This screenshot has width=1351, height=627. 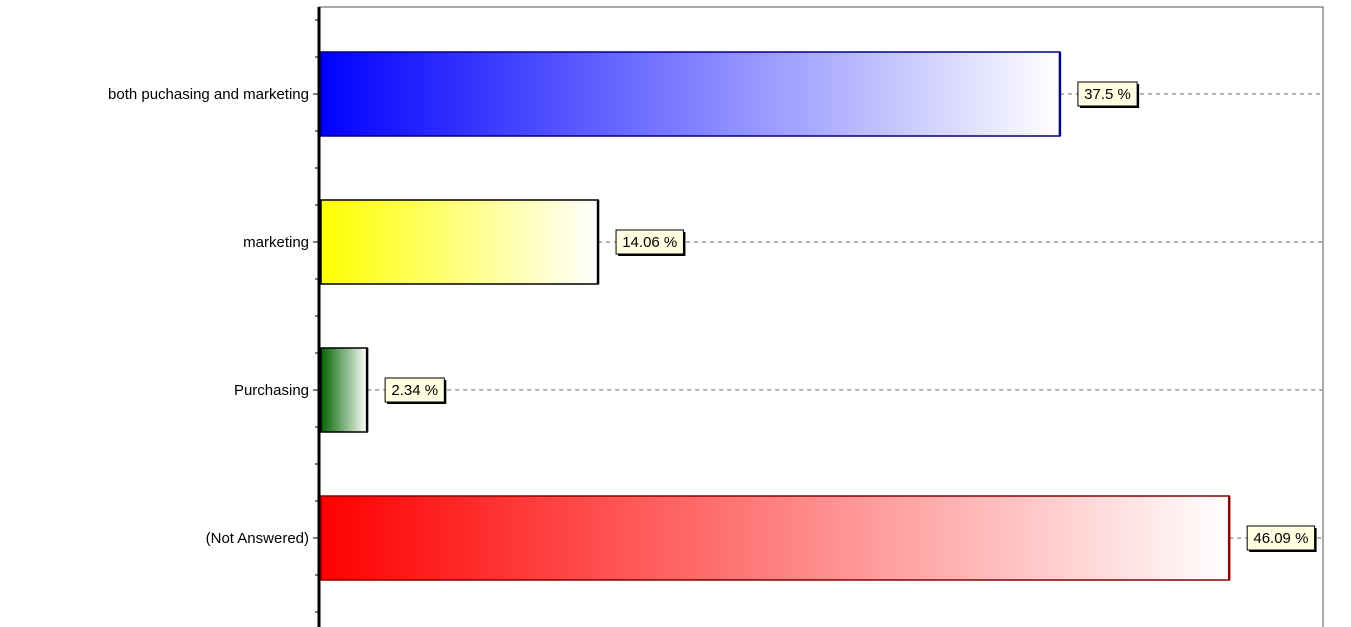 I want to click on value-label: 37.5 %, so click(x=1107, y=94).